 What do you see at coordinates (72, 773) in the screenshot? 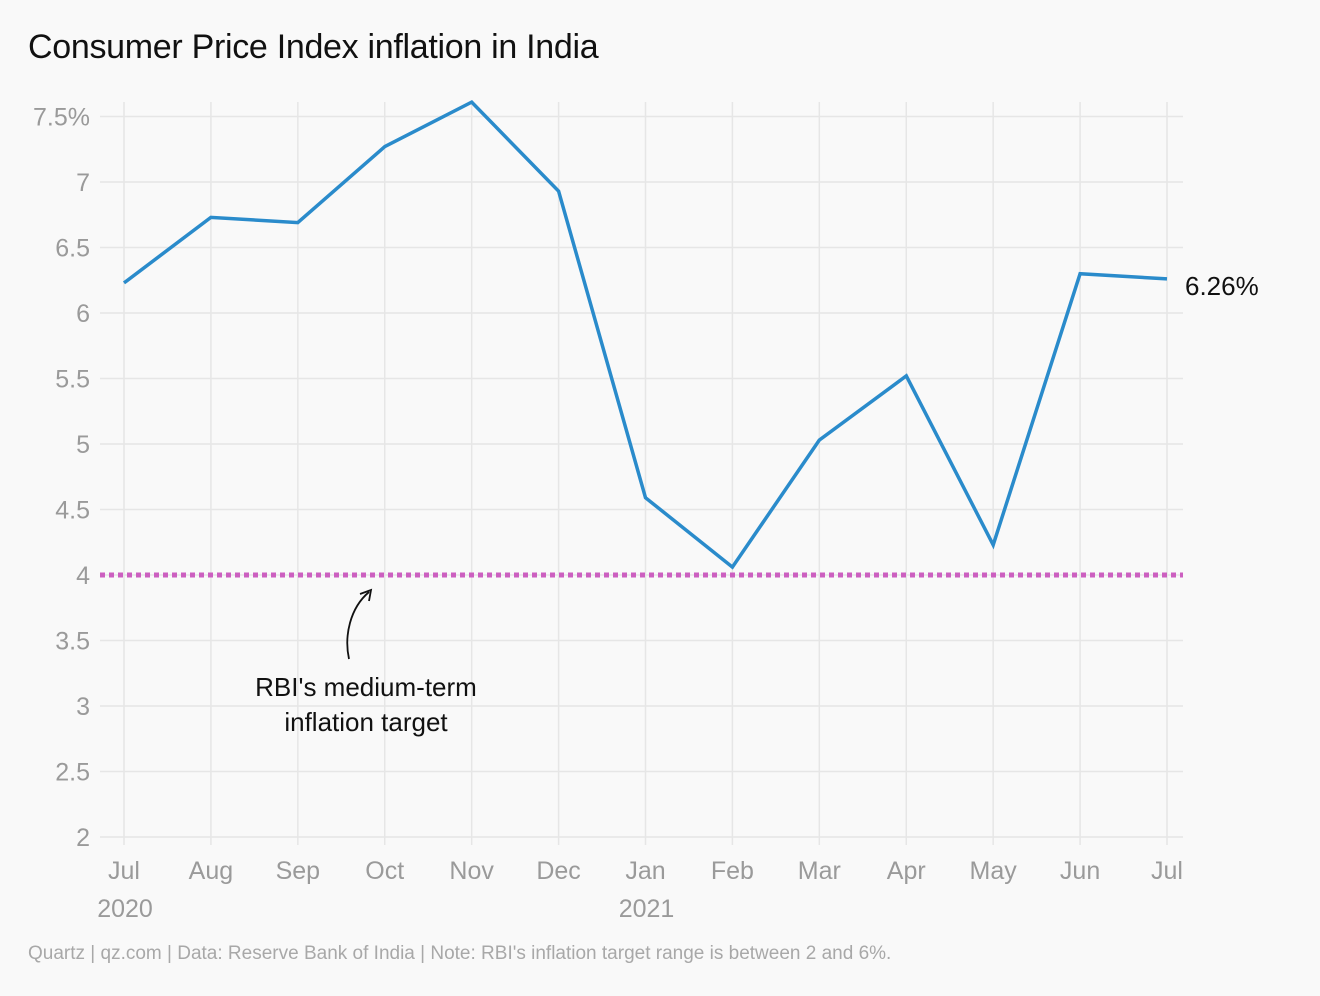
I see `y-tick-label: 2.5` at bounding box center [72, 773].